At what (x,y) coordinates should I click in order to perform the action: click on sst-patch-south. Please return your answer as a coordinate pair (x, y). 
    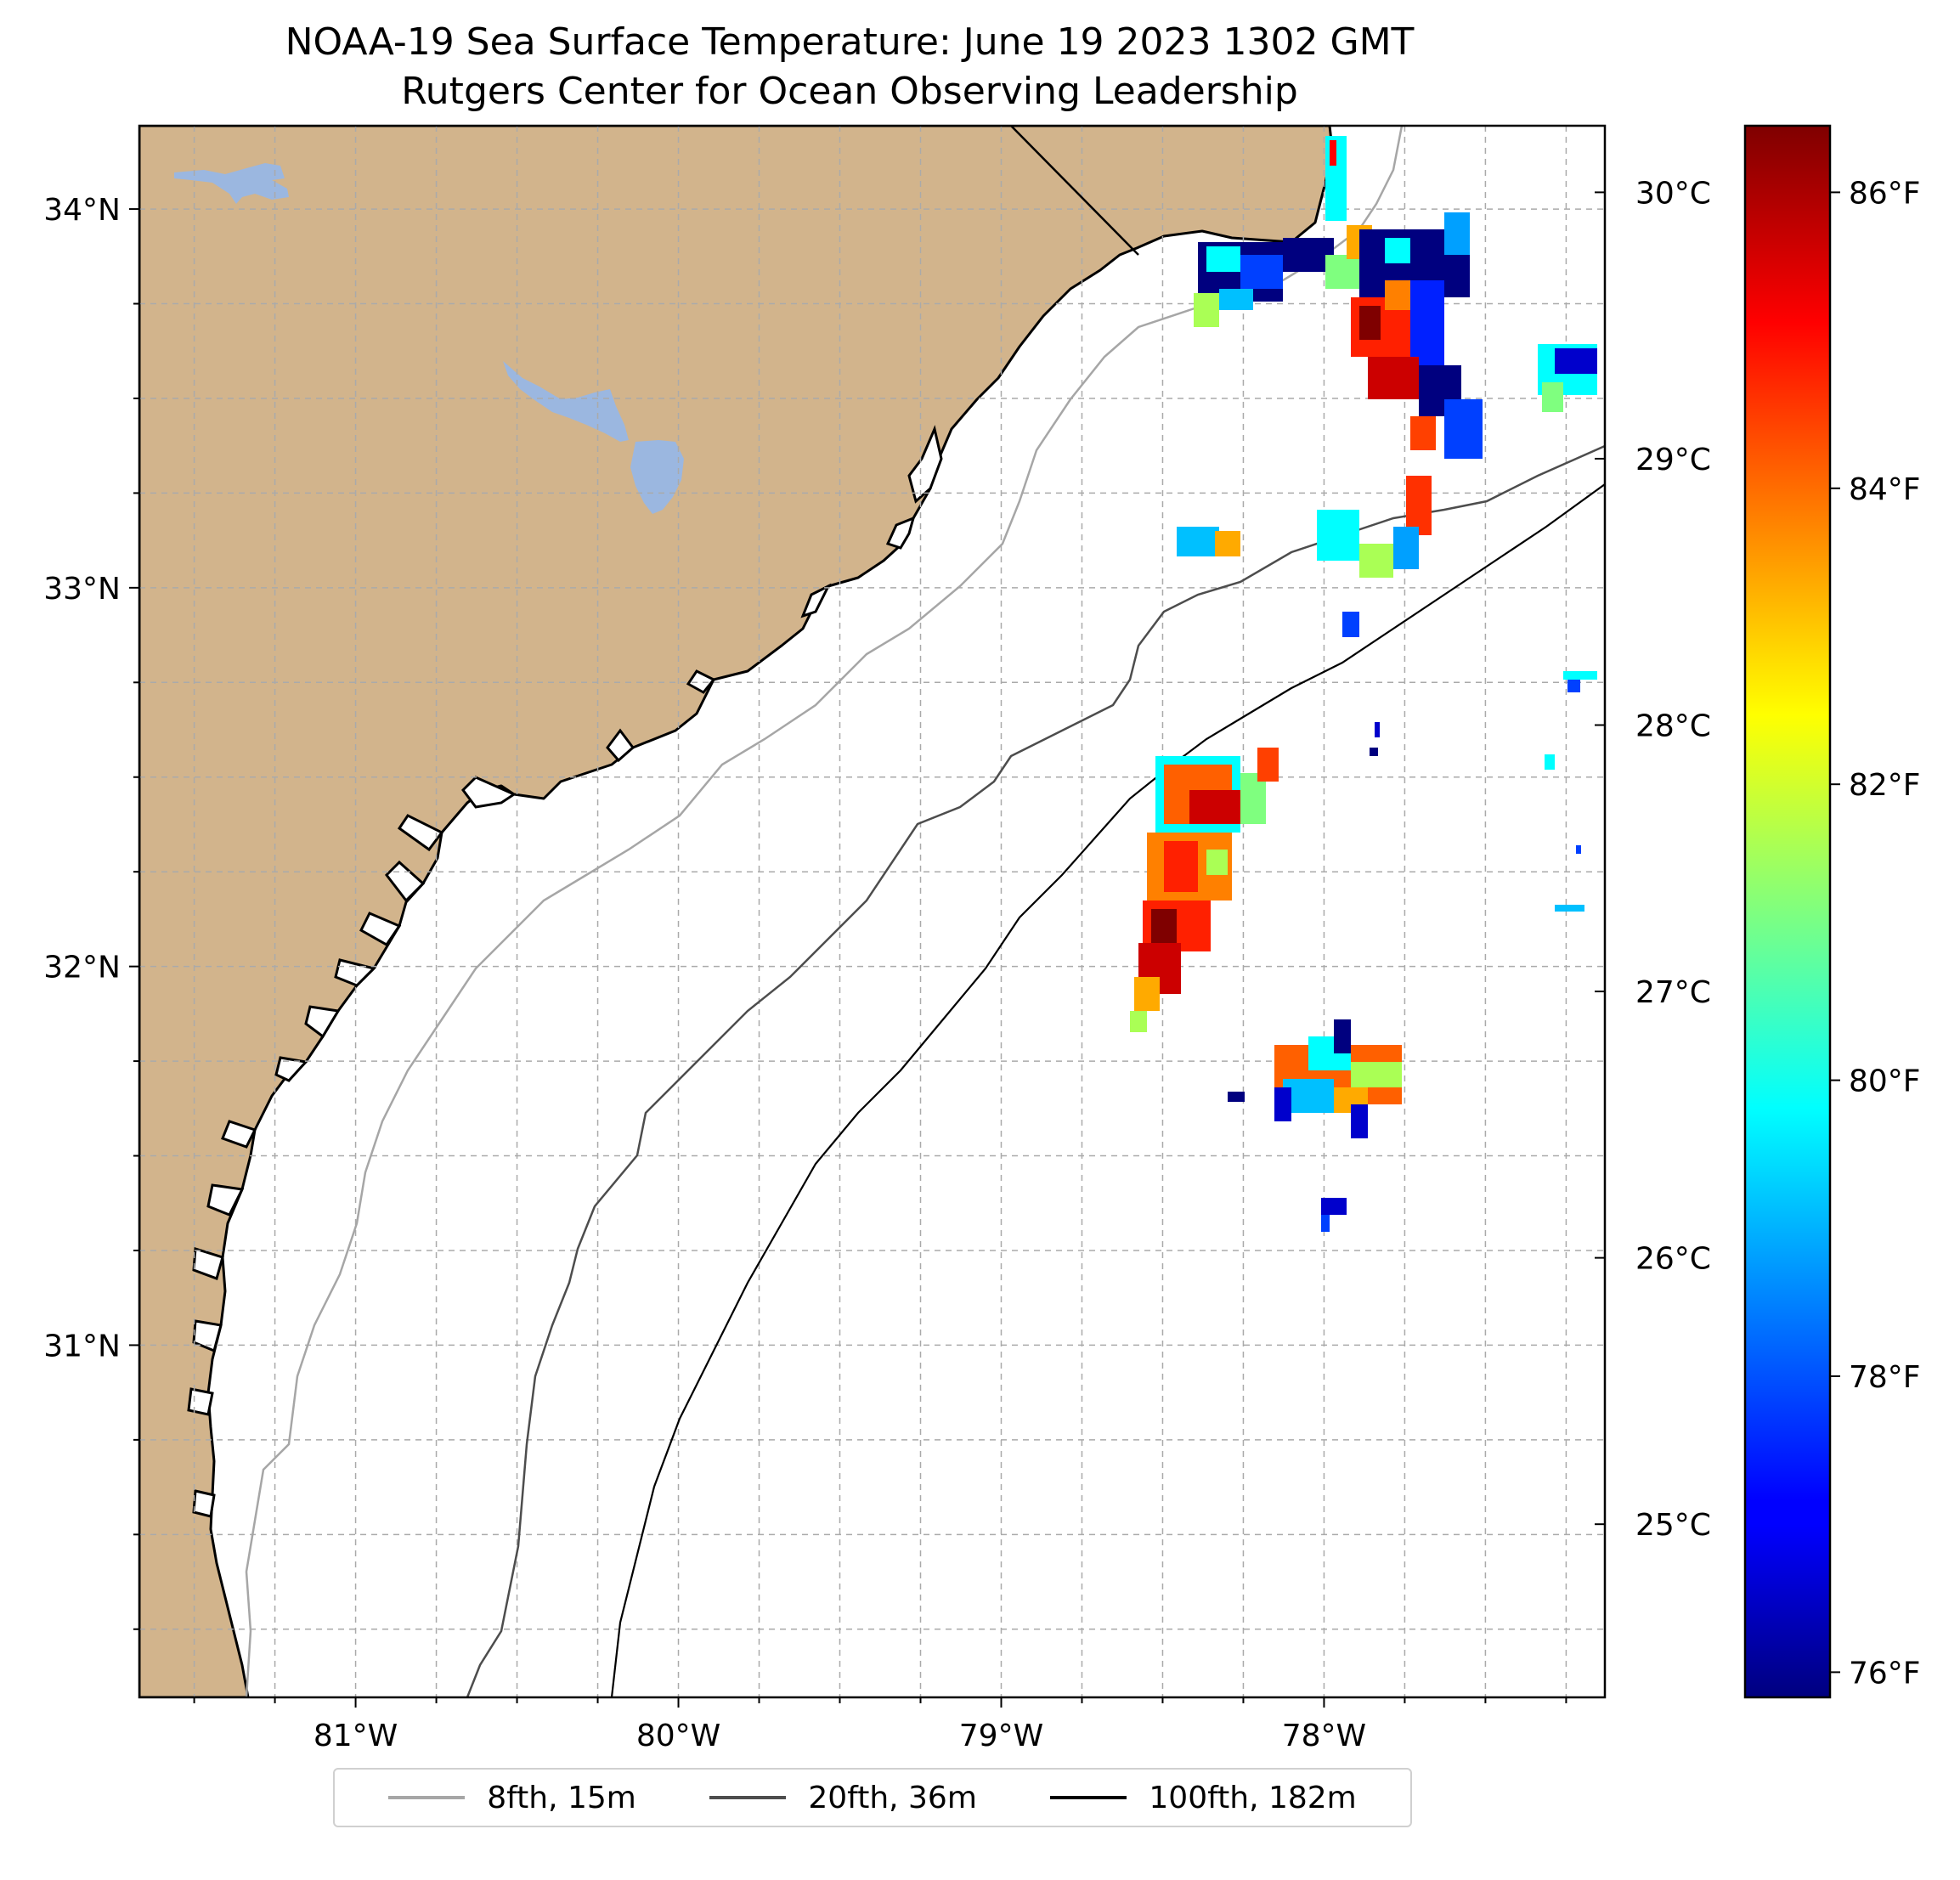
    Looking at the image, I should click on (1315, 1125).